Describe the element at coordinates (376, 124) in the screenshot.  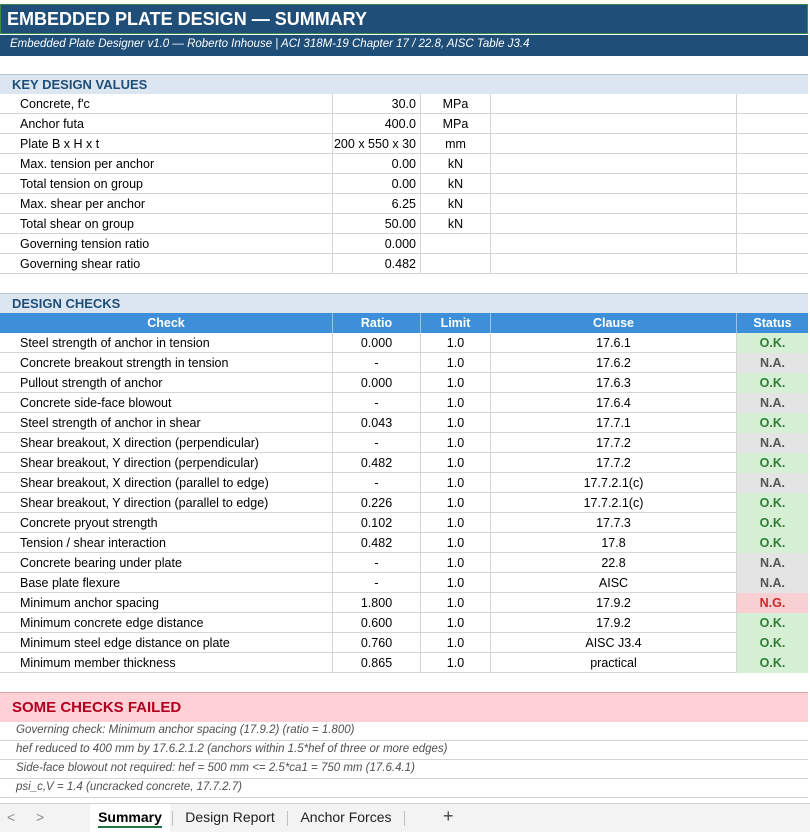
I see `key-value-cell: 400.0` at that location.